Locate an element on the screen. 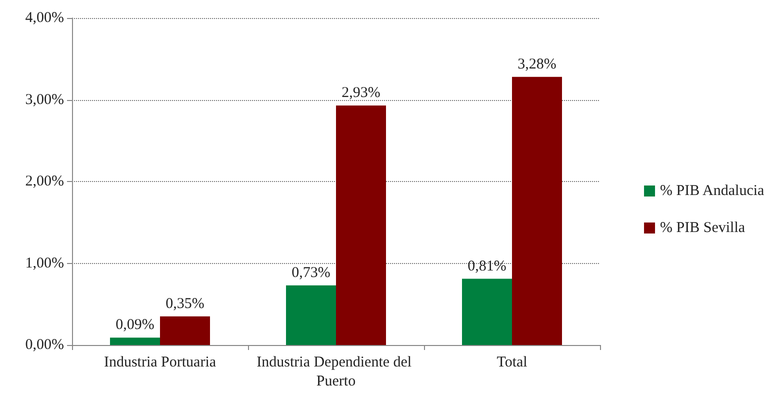 This screenshot has width=780, height=419. x-tick-label: Industria Dependiente del Puerto is located at coordinates (336, 372).